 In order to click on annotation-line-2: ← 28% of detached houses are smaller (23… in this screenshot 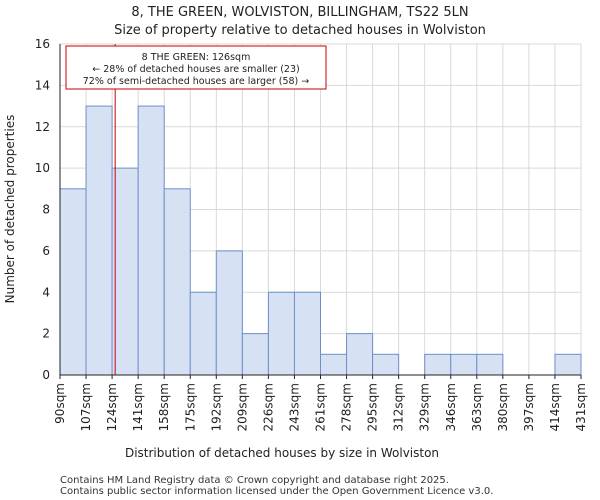, I will do `click(195, 69)`.